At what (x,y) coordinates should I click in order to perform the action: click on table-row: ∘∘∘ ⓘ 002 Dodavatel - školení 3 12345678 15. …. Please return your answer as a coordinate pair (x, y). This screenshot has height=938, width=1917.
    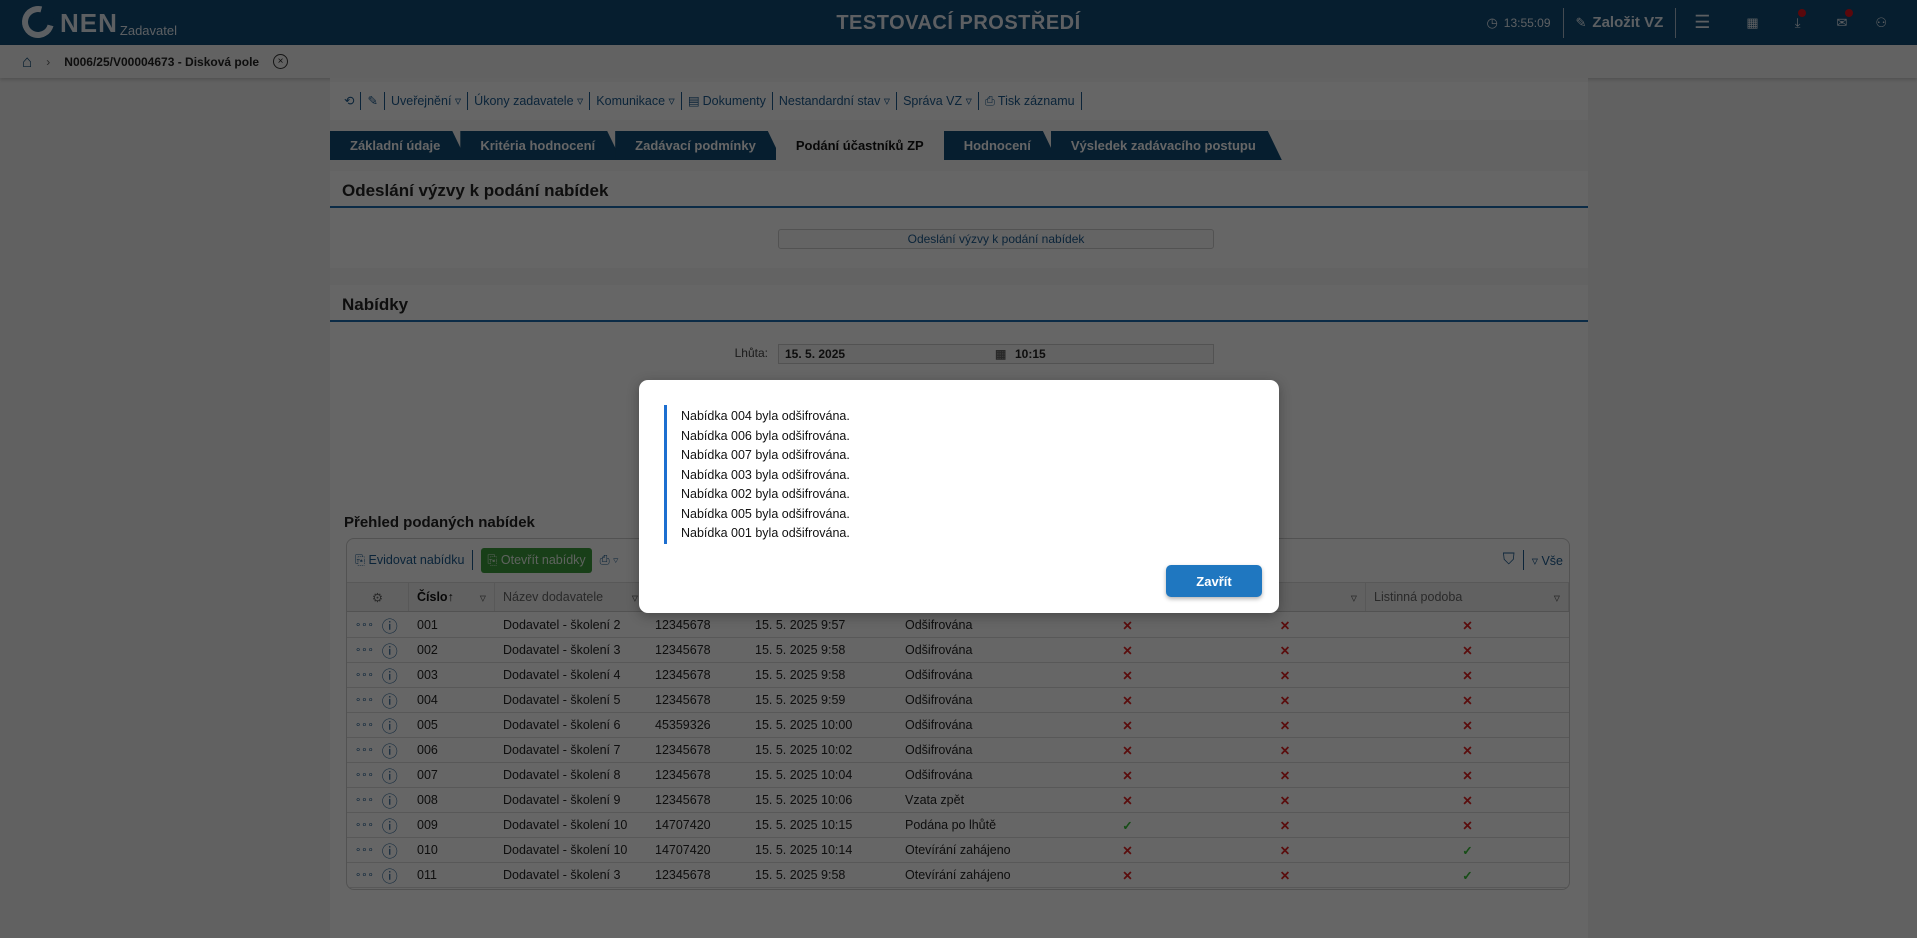
    Looking at the image, I should click on (958, 650).